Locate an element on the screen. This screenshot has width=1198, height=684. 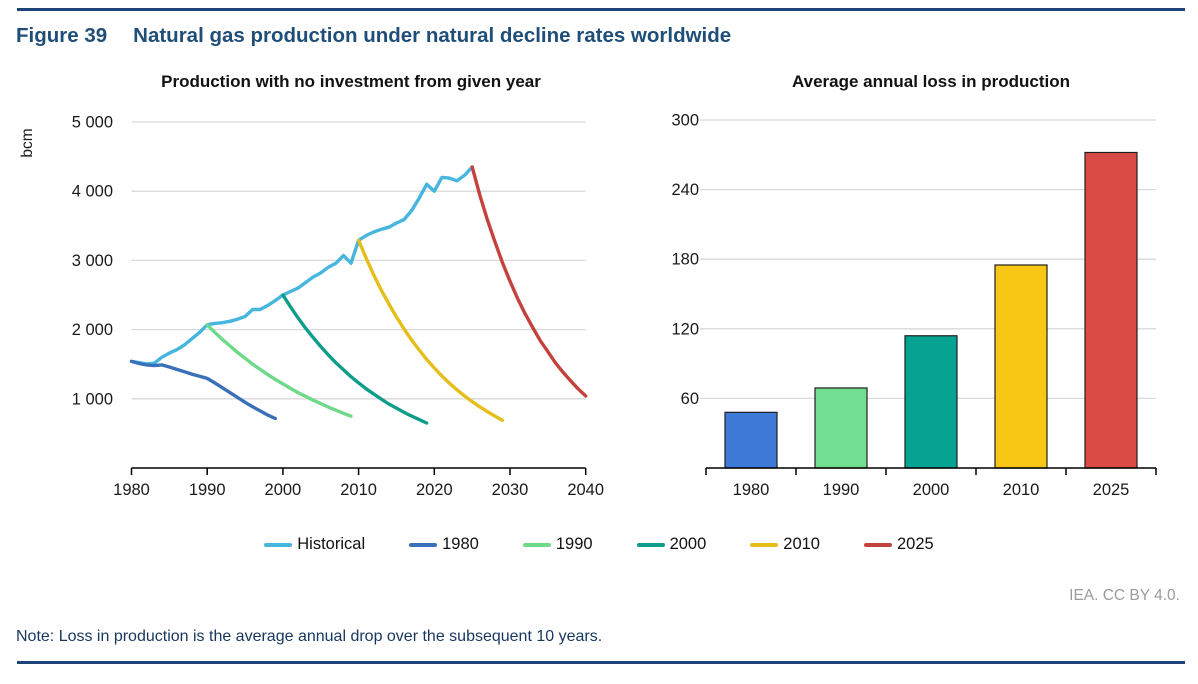
bottom-rule is located at coordinates (601, 662).